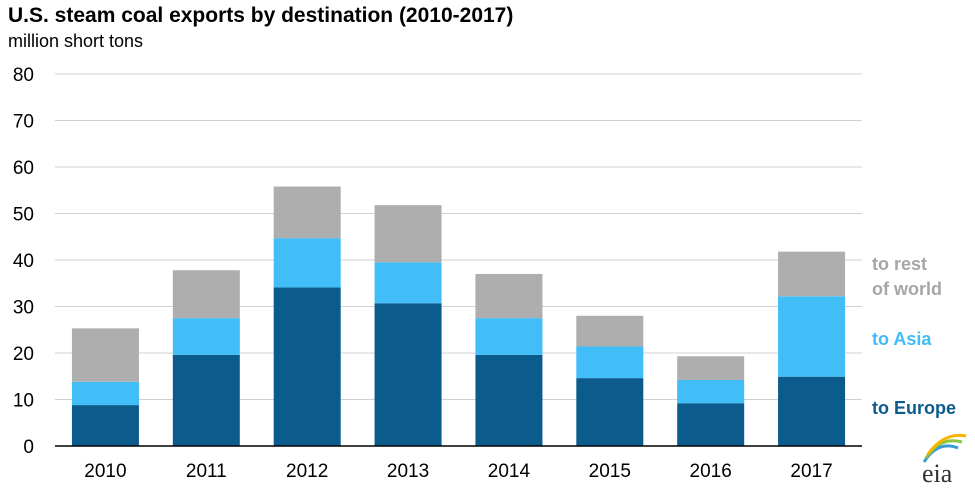 The width and height of the screenshot is (975, 492). What do you see at coordinates (307, 471) in the screenshot?
I see `x-tick-label: 2012` at bounding box center [307, 471].